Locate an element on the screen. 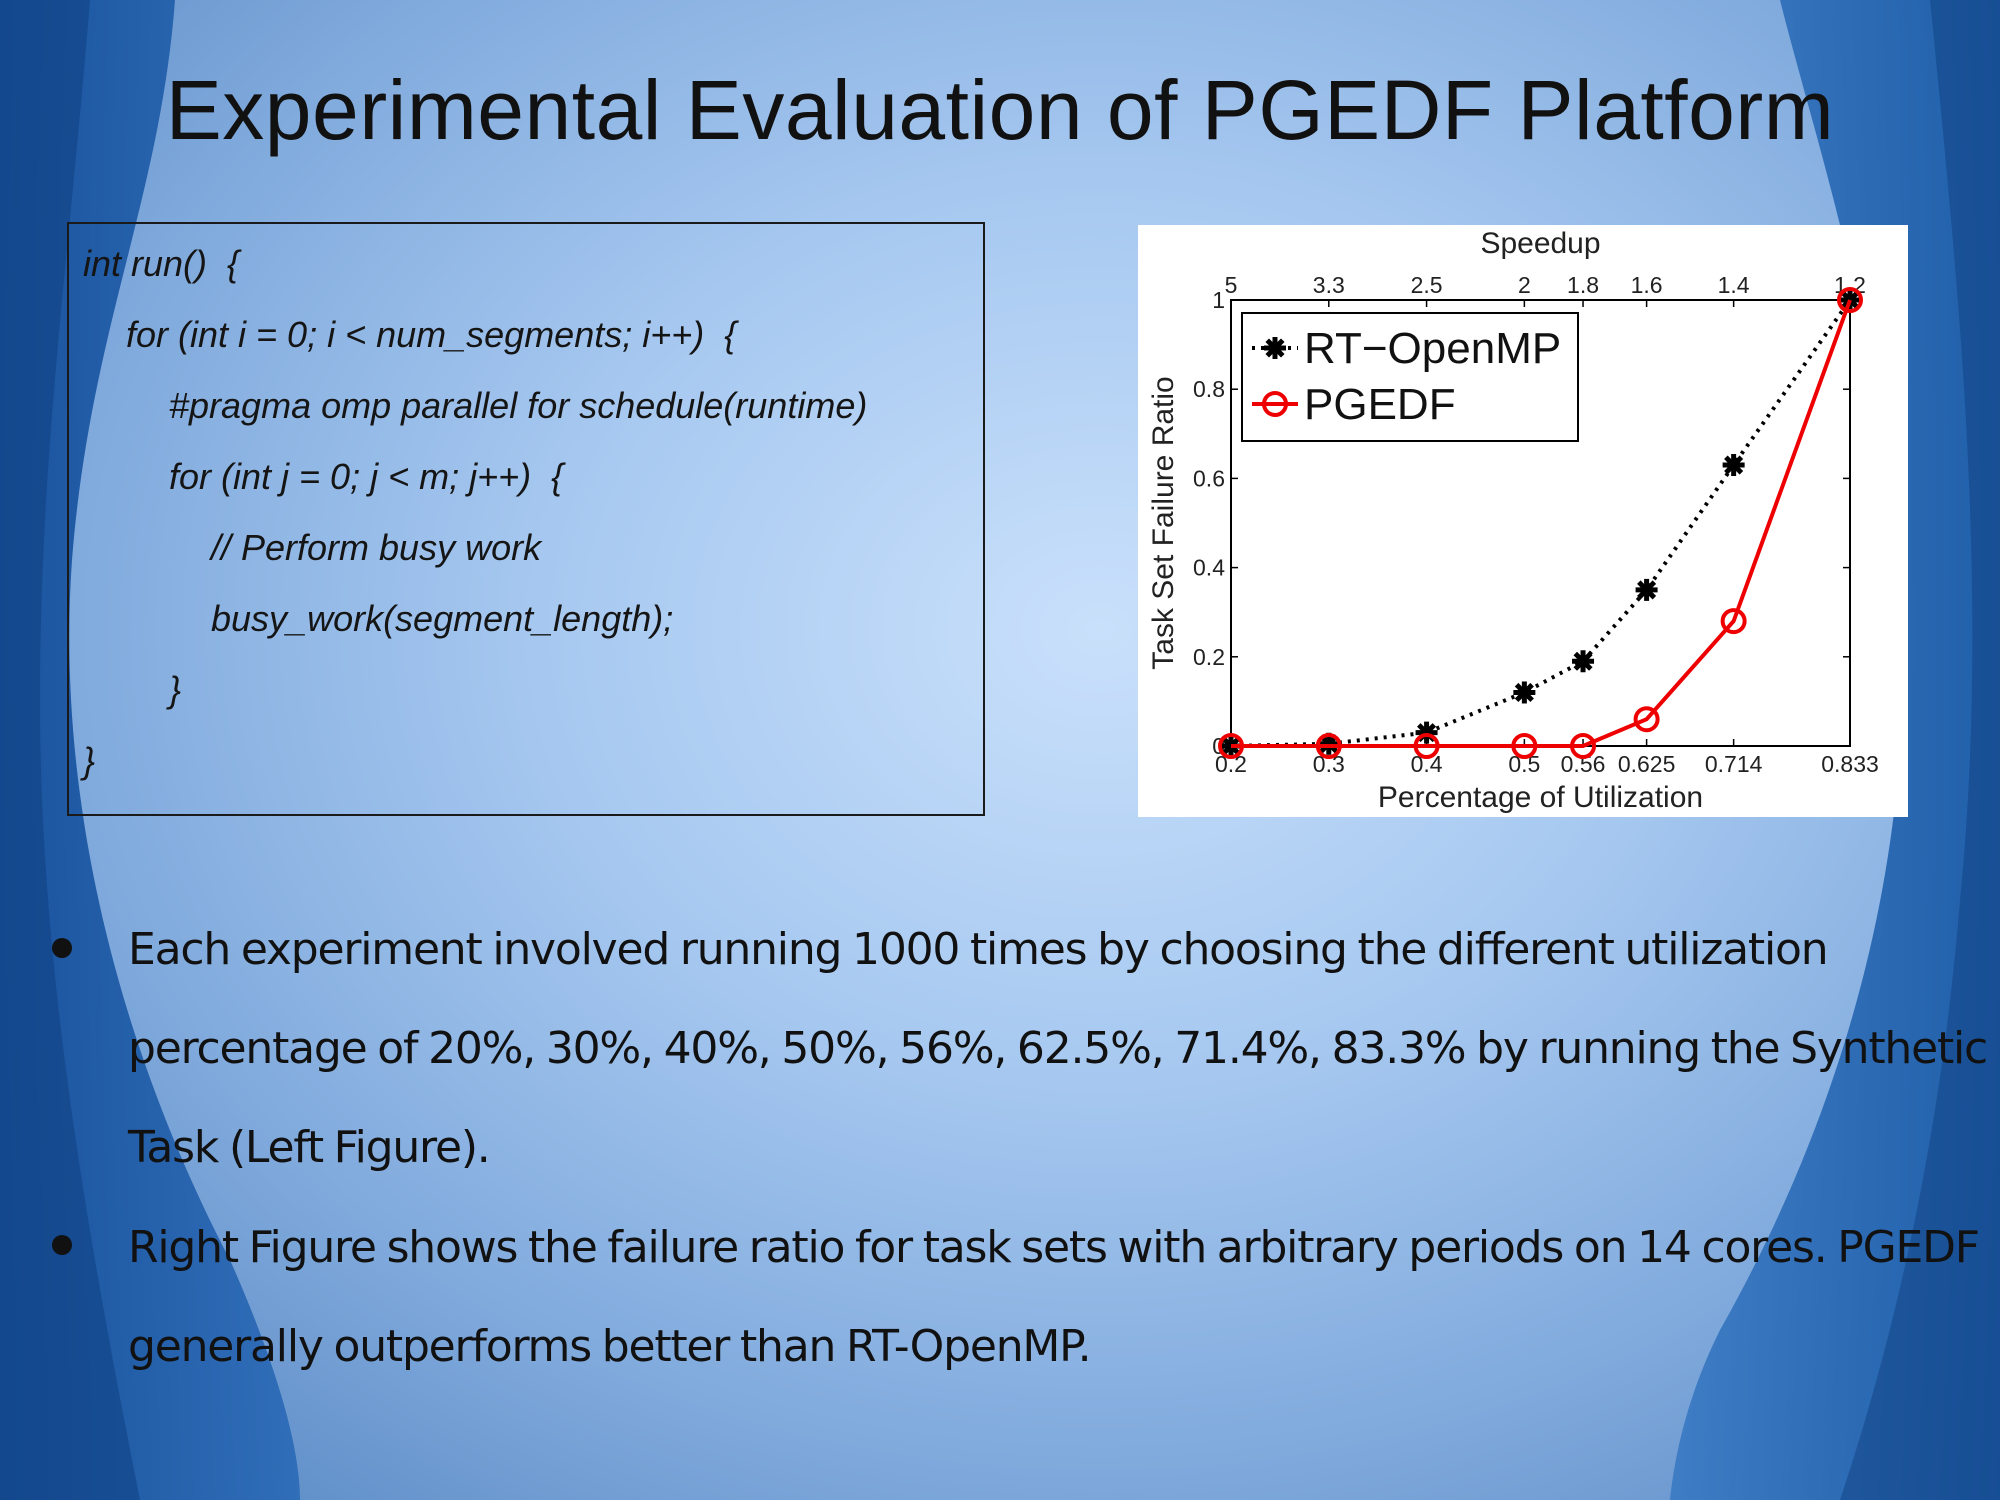 This screenshot has height=1500, width=2000. x2-tick-label: 3.3 is located at coordinates (1329, 285).